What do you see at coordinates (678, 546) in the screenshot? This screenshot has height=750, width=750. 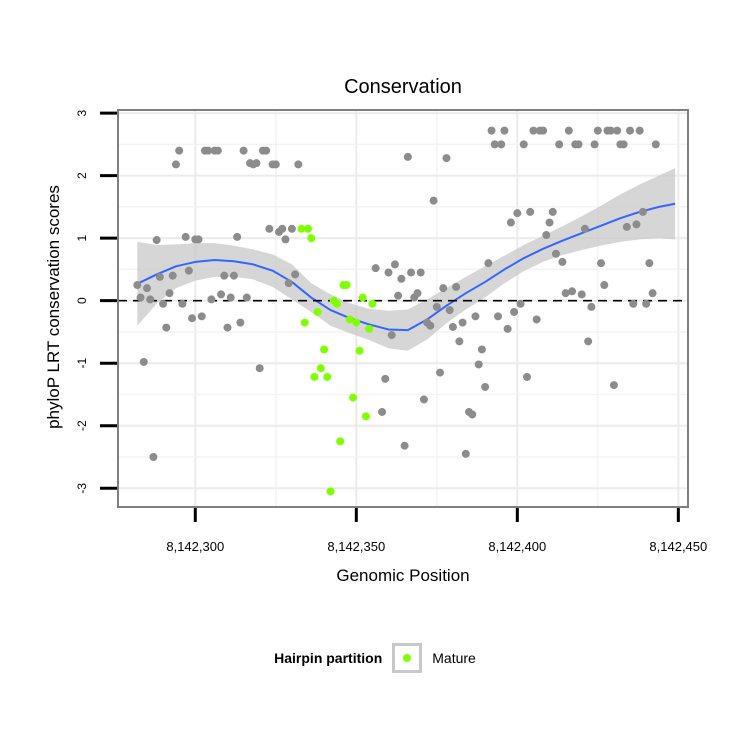 I see `x-tick-label: 8,142,450` at bounding box center [678, 546].